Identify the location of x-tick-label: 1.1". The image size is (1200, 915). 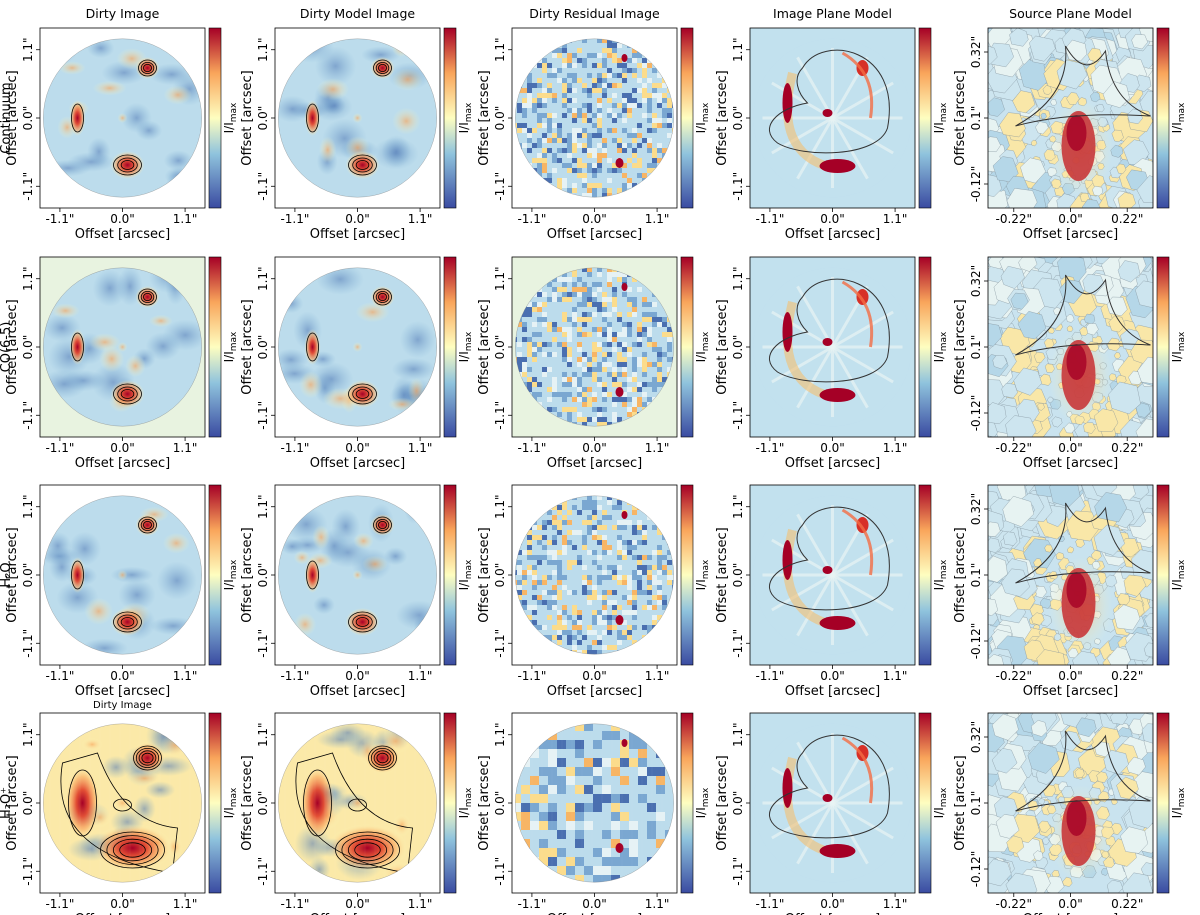
(657, 676).